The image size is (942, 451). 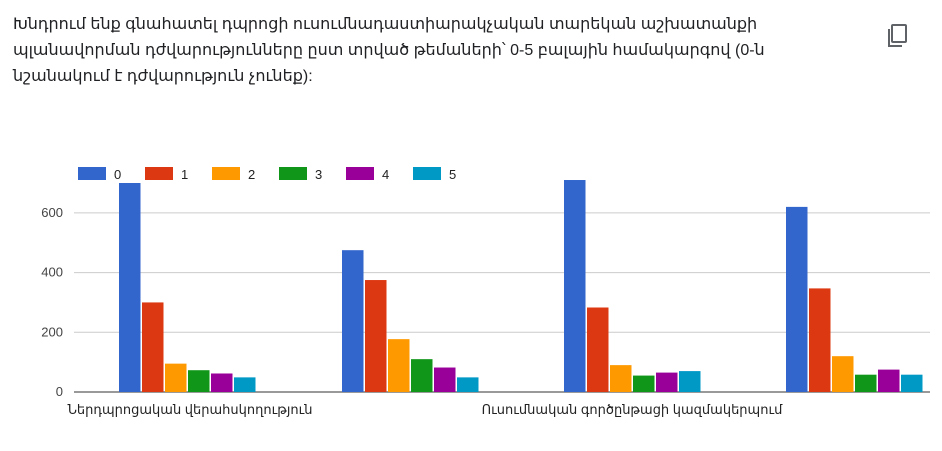 I want to click on y-tick-label: 0, so click(x=59, y=391).